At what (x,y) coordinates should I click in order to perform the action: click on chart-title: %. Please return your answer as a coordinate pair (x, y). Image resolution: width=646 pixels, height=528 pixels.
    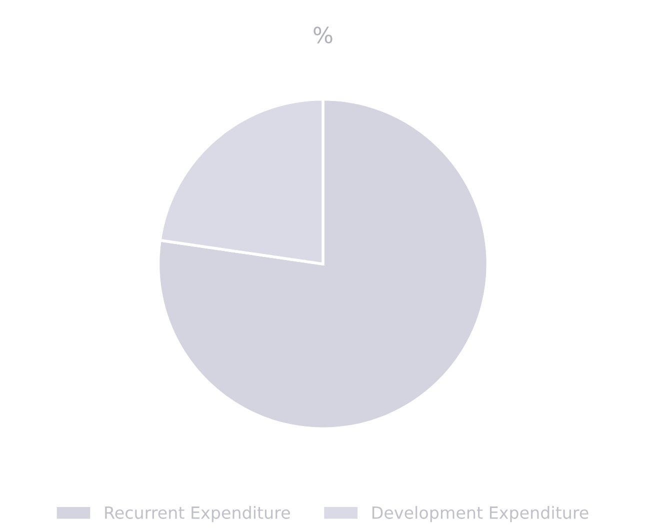
    Looking at the image, I should click on (323, 35).